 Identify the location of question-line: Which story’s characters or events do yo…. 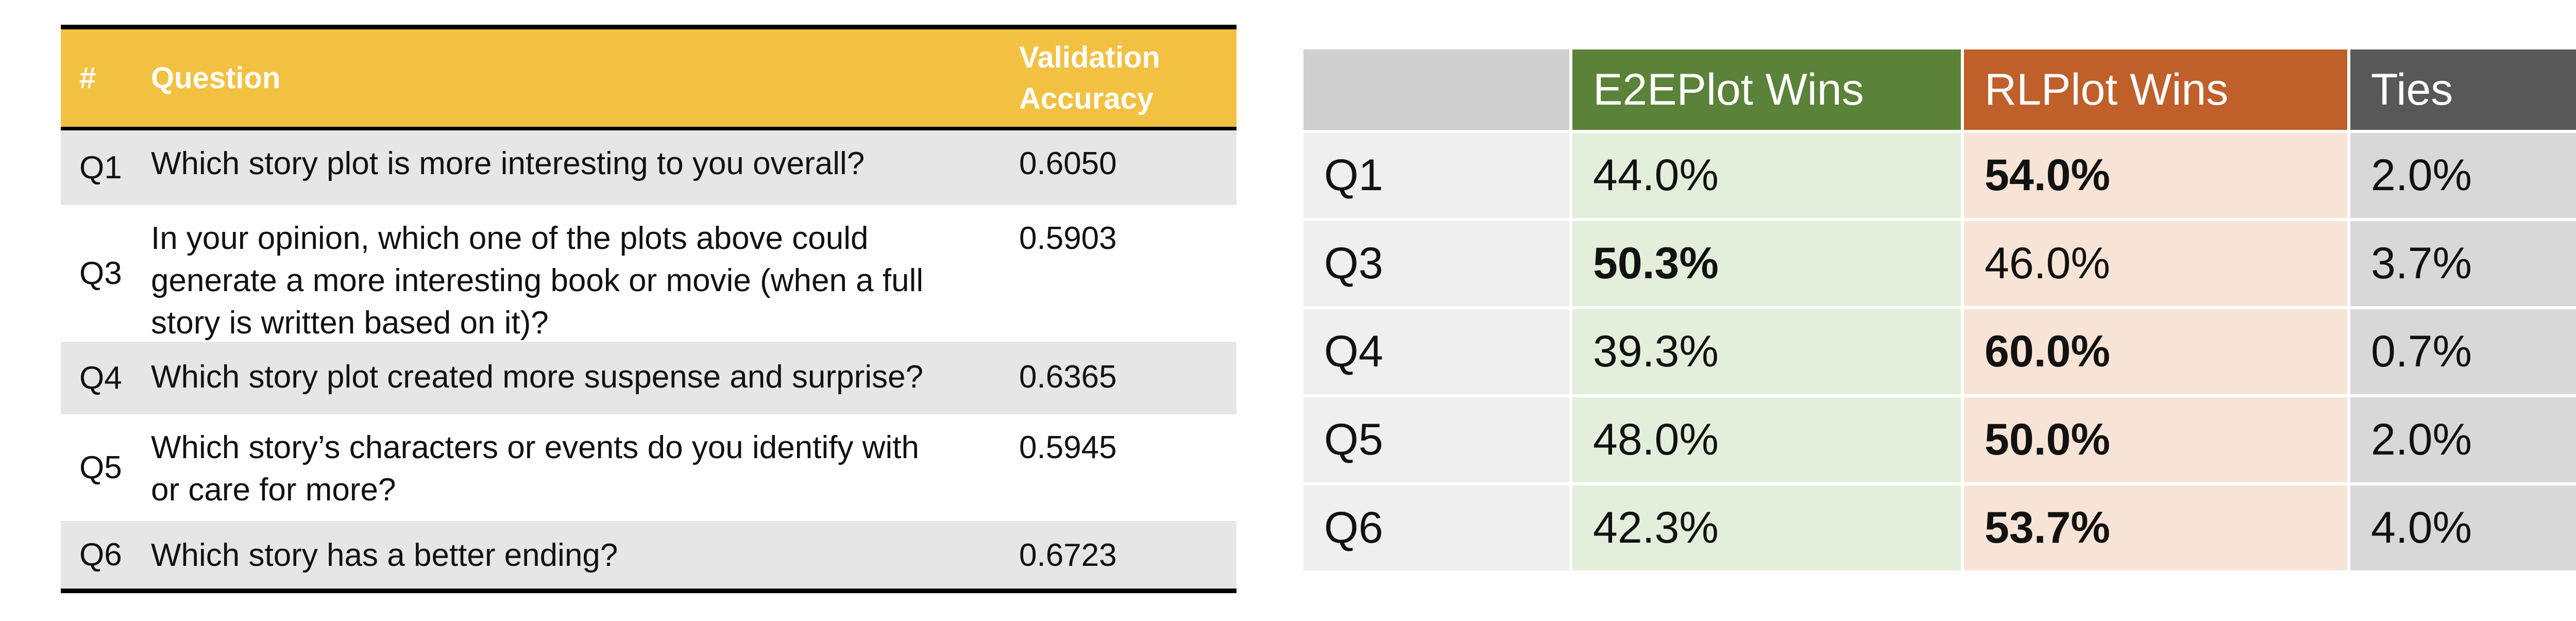
(535, 447).